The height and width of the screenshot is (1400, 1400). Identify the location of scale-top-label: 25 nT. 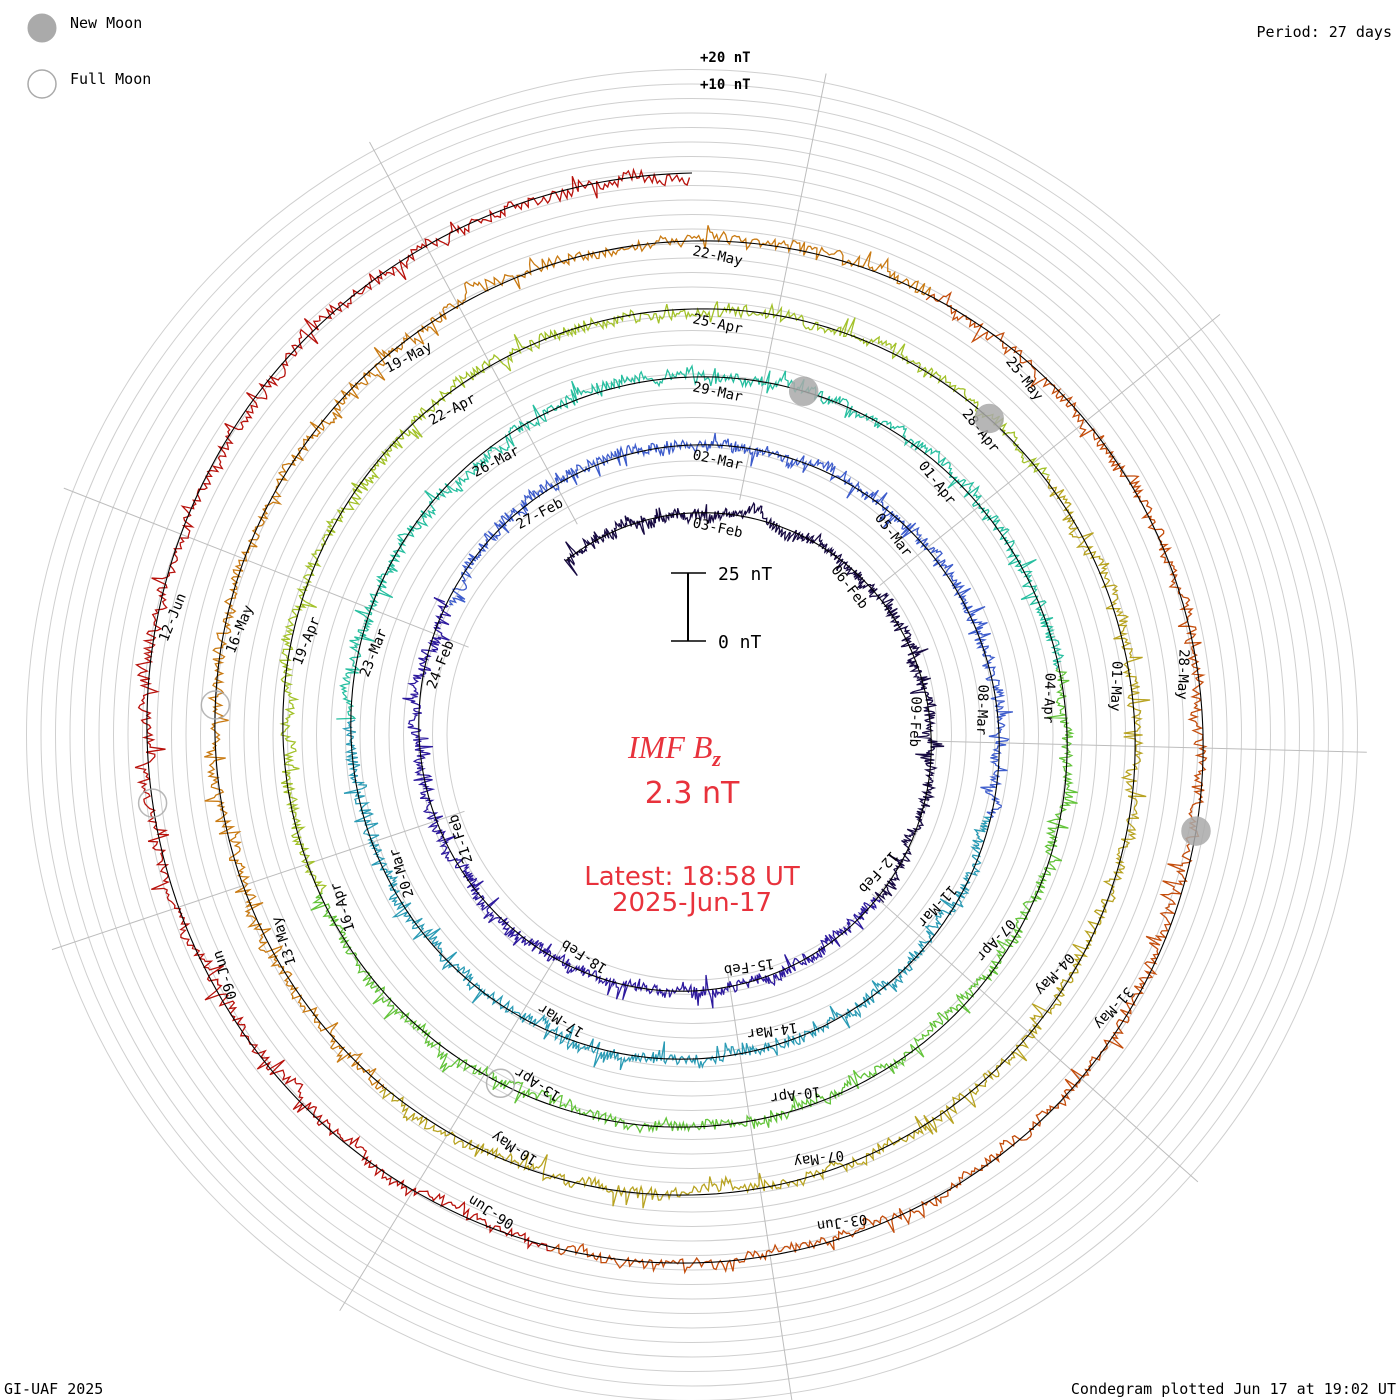
(745, 574).